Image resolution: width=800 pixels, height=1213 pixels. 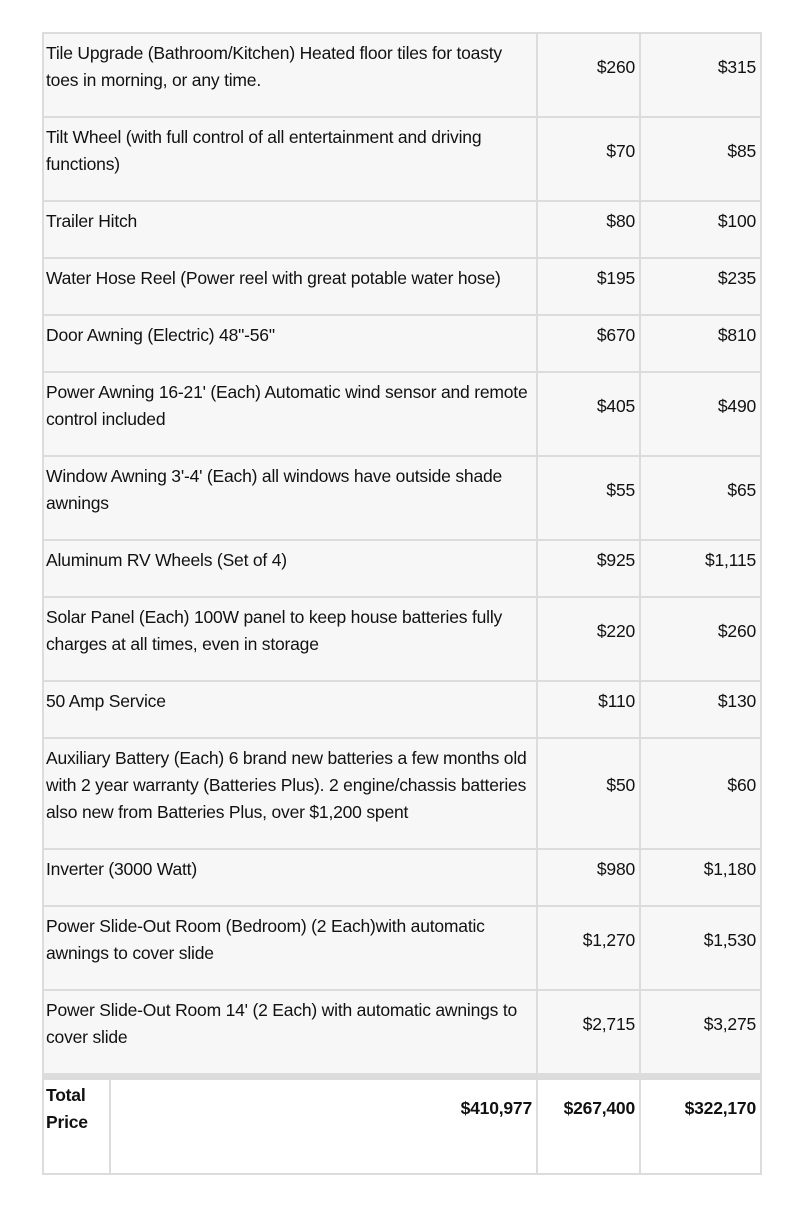 I want to click on item-price-a: $925, so click(x=589, y=568).